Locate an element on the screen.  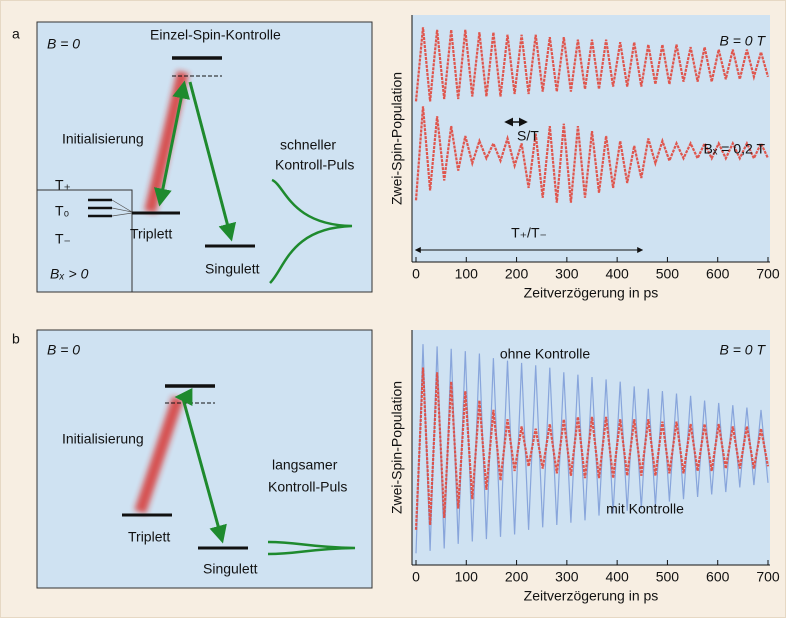
panel-label: a is located at coordinates (16, 34).